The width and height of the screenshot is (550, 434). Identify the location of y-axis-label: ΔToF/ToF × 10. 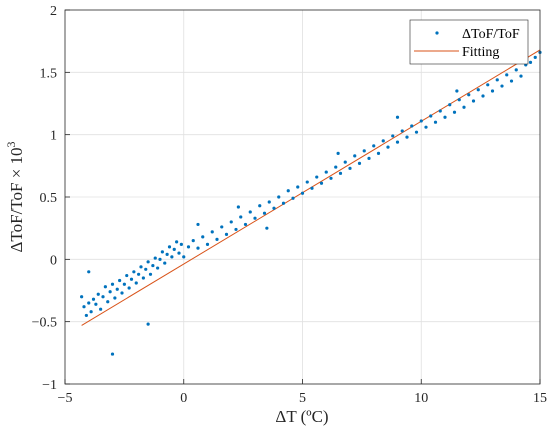
(16, 199).